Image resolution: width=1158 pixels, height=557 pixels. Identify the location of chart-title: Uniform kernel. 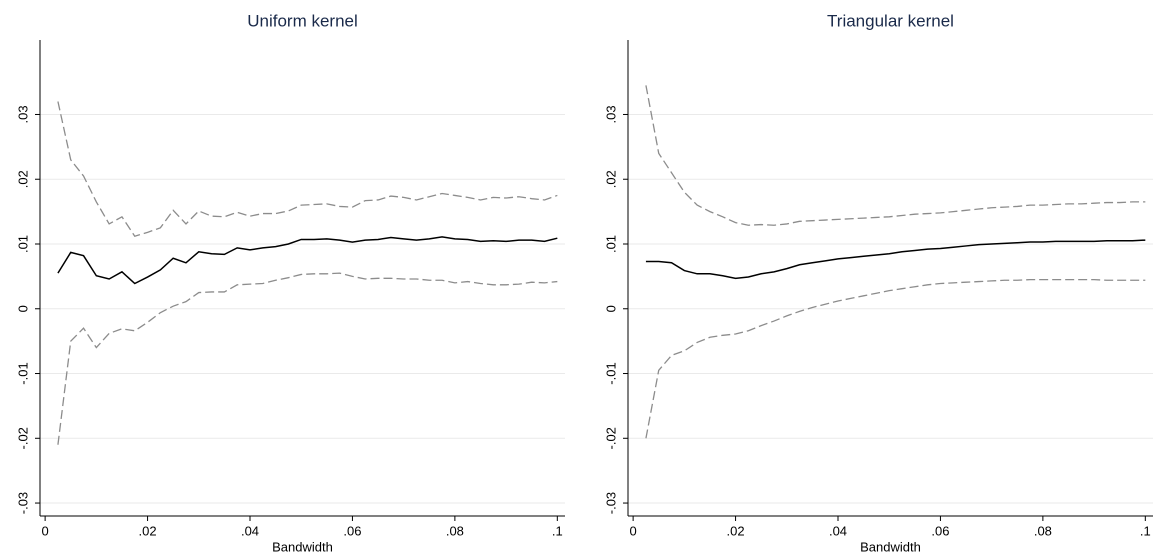
(302, 20).